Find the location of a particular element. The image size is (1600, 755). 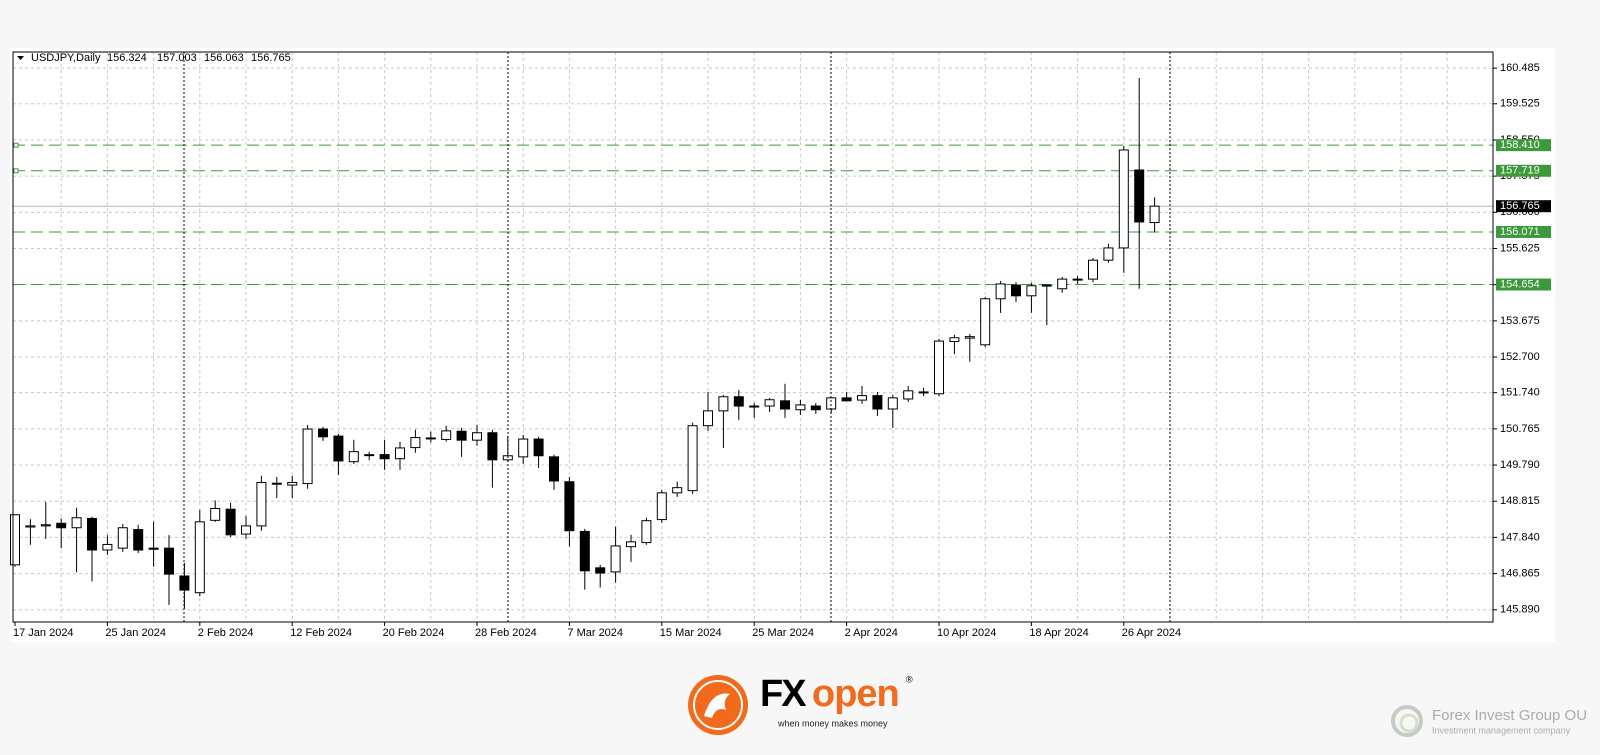

x-tick-label: 2 Feb 2024 is located at coordinates (226, 633).